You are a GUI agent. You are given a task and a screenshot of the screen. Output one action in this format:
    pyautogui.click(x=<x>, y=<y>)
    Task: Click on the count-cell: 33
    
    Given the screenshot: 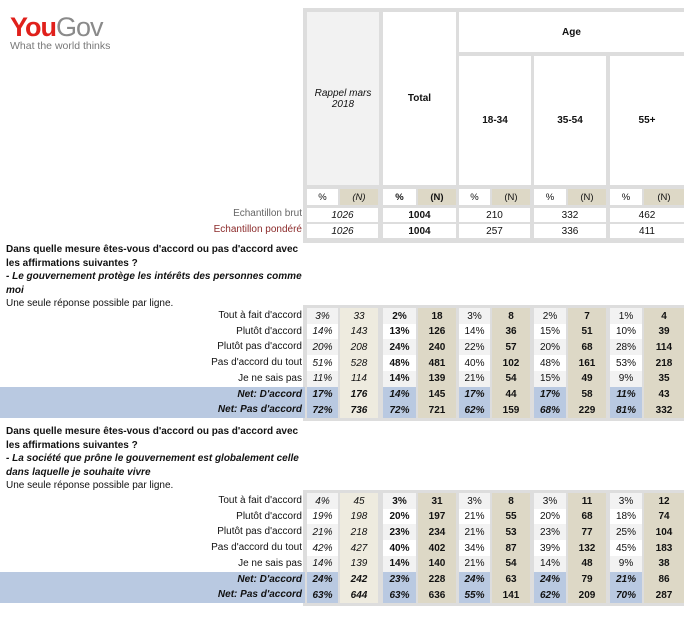 What is the action you would take?
    pyautogui.click(x=359, y=316)
    